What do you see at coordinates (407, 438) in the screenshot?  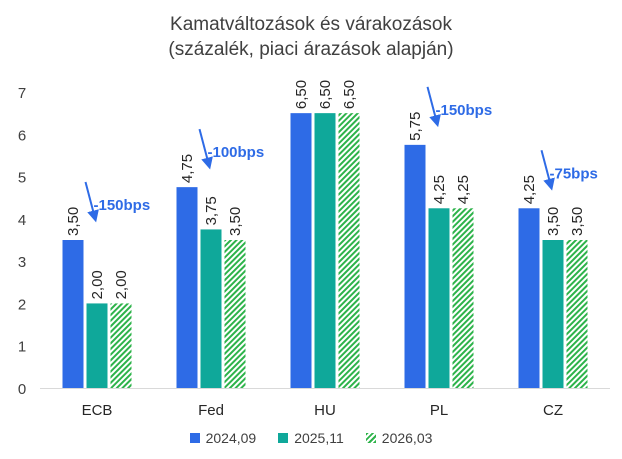 I see `legend-label: 2026,03` at bounding box center [407, 438].